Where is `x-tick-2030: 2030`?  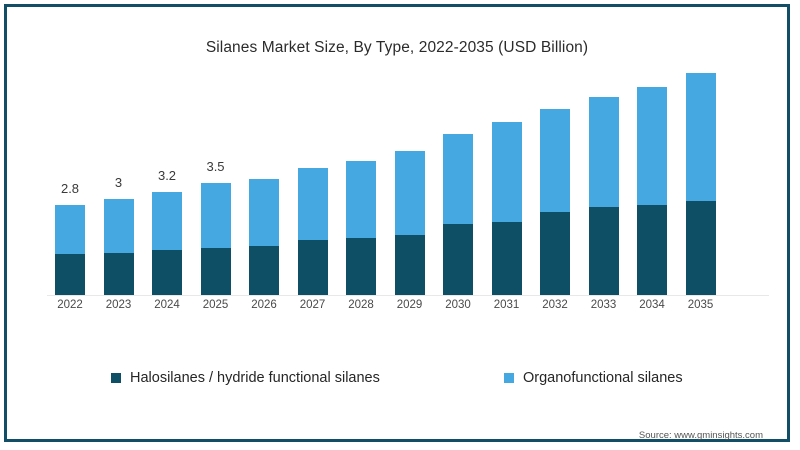
x-tick-2030: 2030 is located at coordinates (458, 305).